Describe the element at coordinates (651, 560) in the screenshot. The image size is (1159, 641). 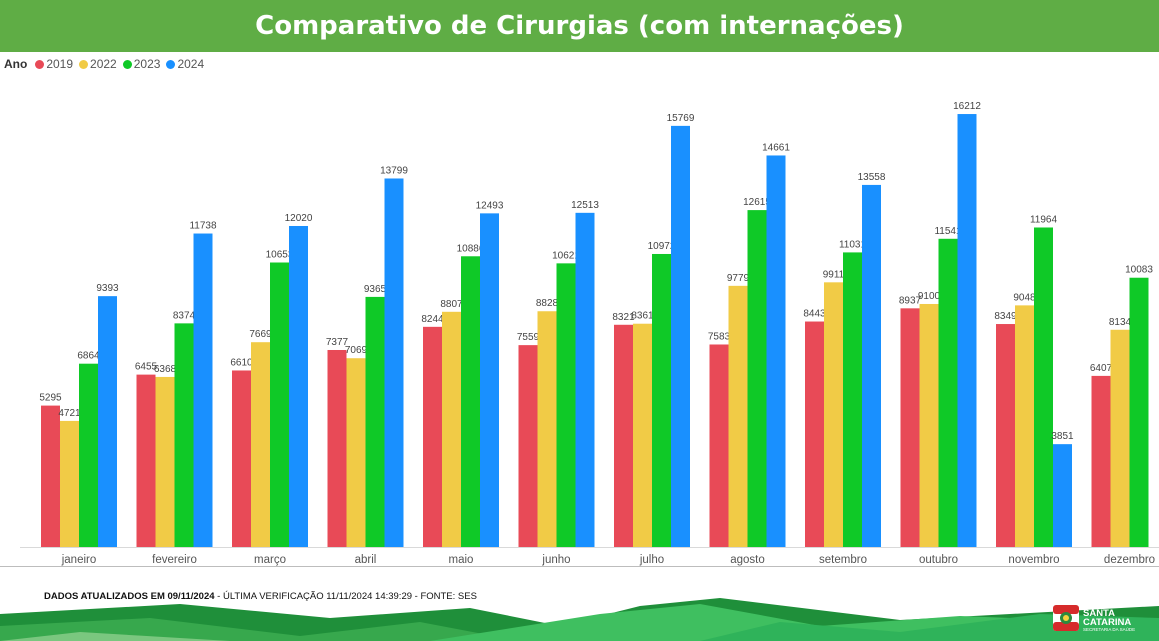
I see `x-tick-label: julho` at that location.